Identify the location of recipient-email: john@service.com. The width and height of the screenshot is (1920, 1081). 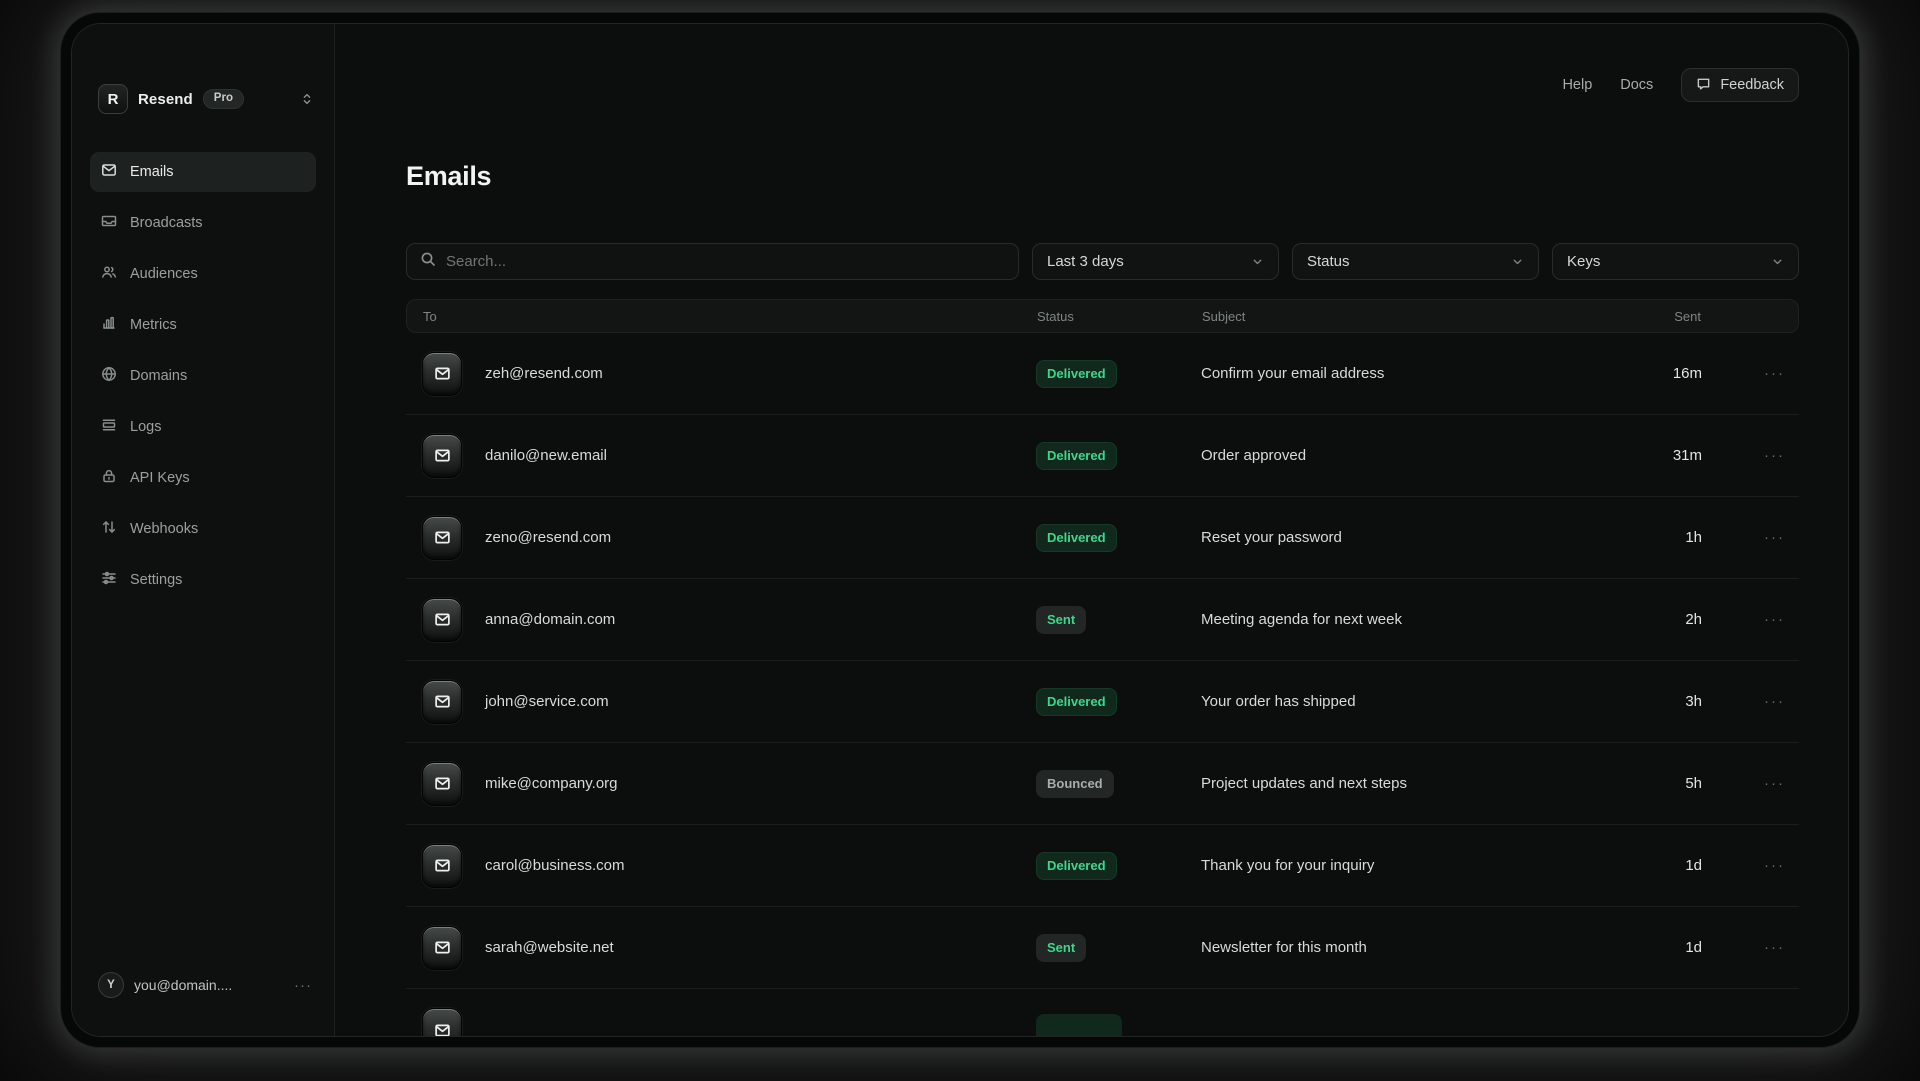
(547, 702).